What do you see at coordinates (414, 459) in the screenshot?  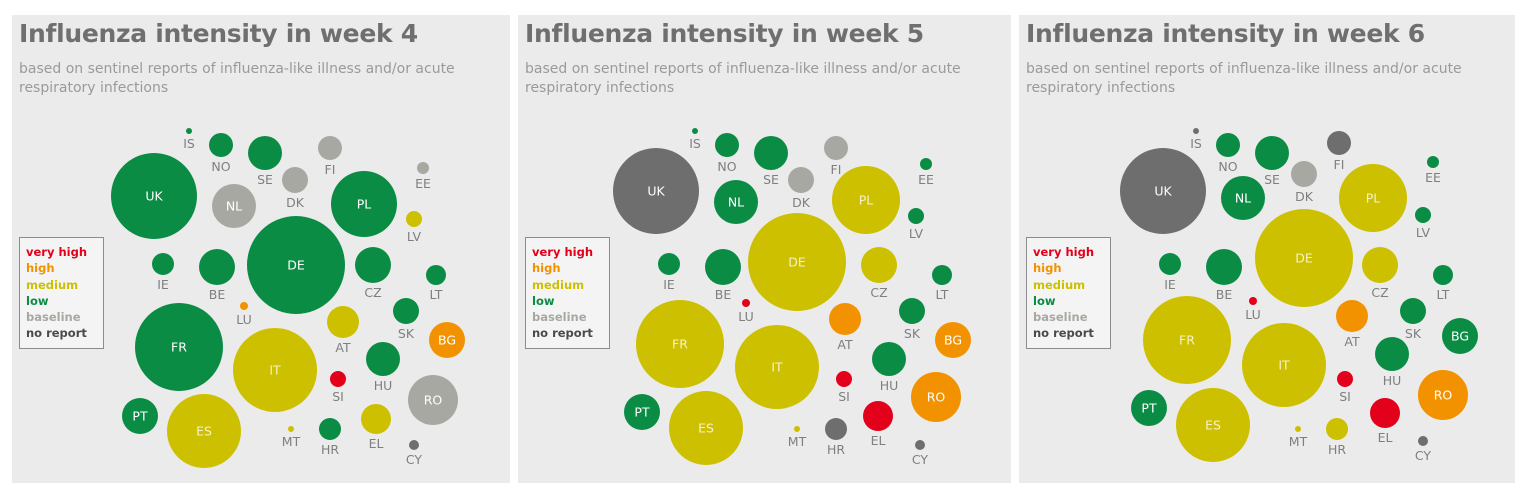 I see `bubble-label-cy: CY` at bounding box center [414, 459].